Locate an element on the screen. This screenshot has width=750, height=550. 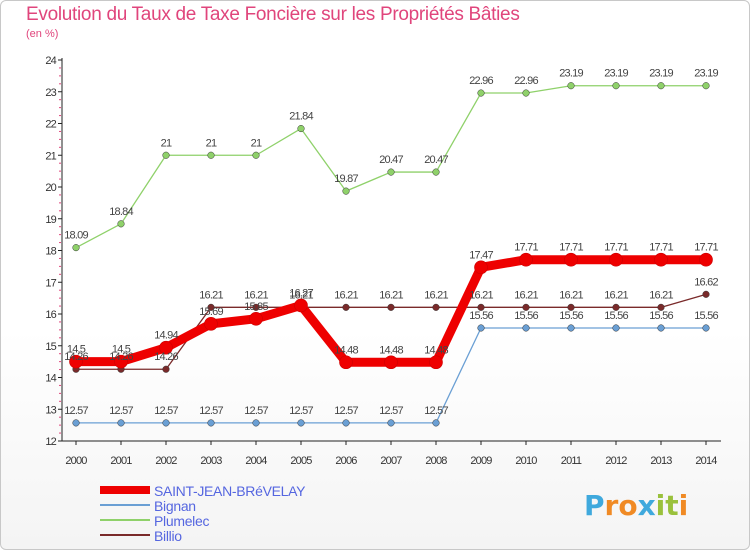
x-tick-label: 2003 is located at coordinates (211, 461).